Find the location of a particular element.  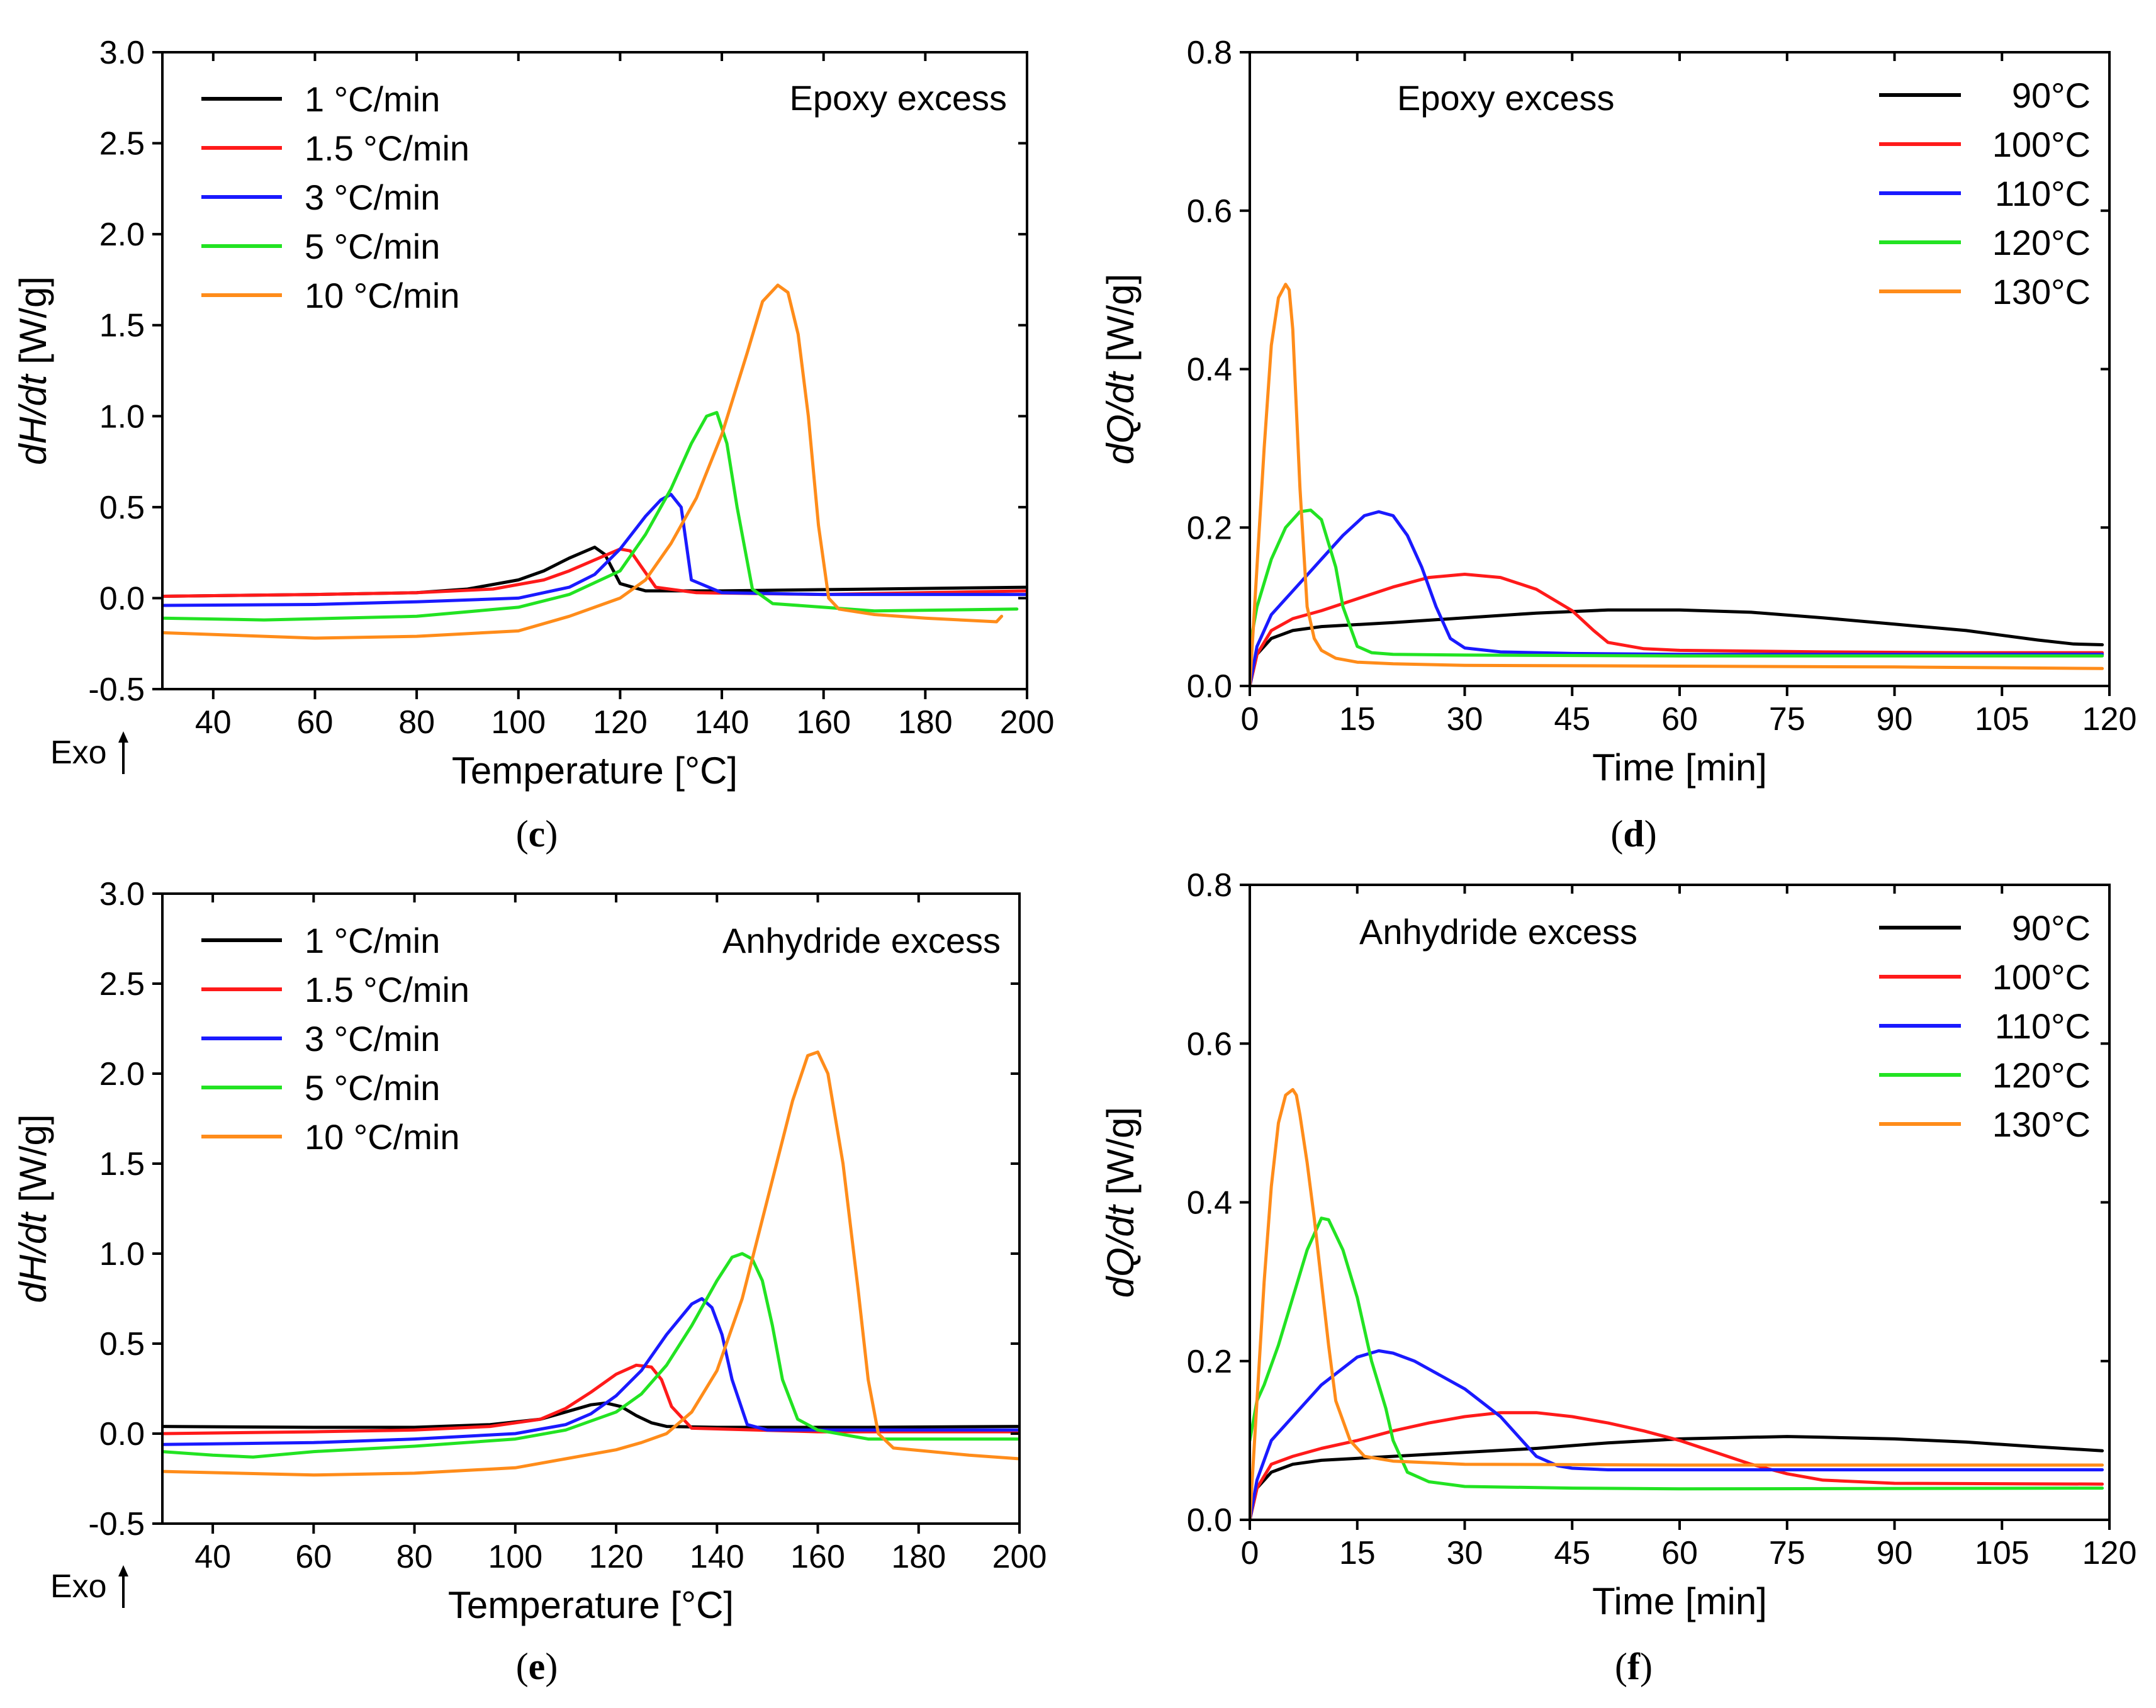

exo-indicator-e: Exo is located at coordinates (89, 1587).